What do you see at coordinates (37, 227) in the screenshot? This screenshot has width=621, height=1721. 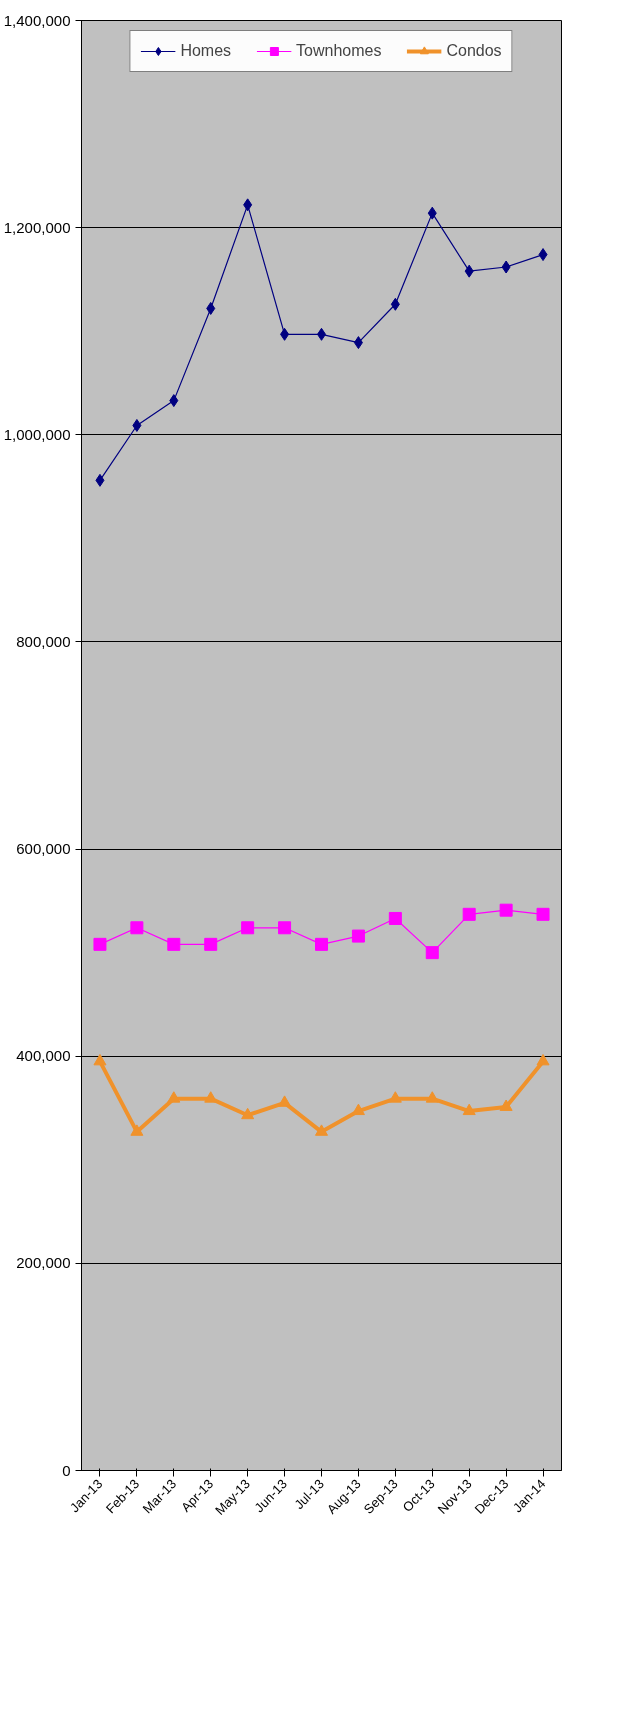 I see `y-tick-label: 1,200,000` at bounding box center [37, 227].